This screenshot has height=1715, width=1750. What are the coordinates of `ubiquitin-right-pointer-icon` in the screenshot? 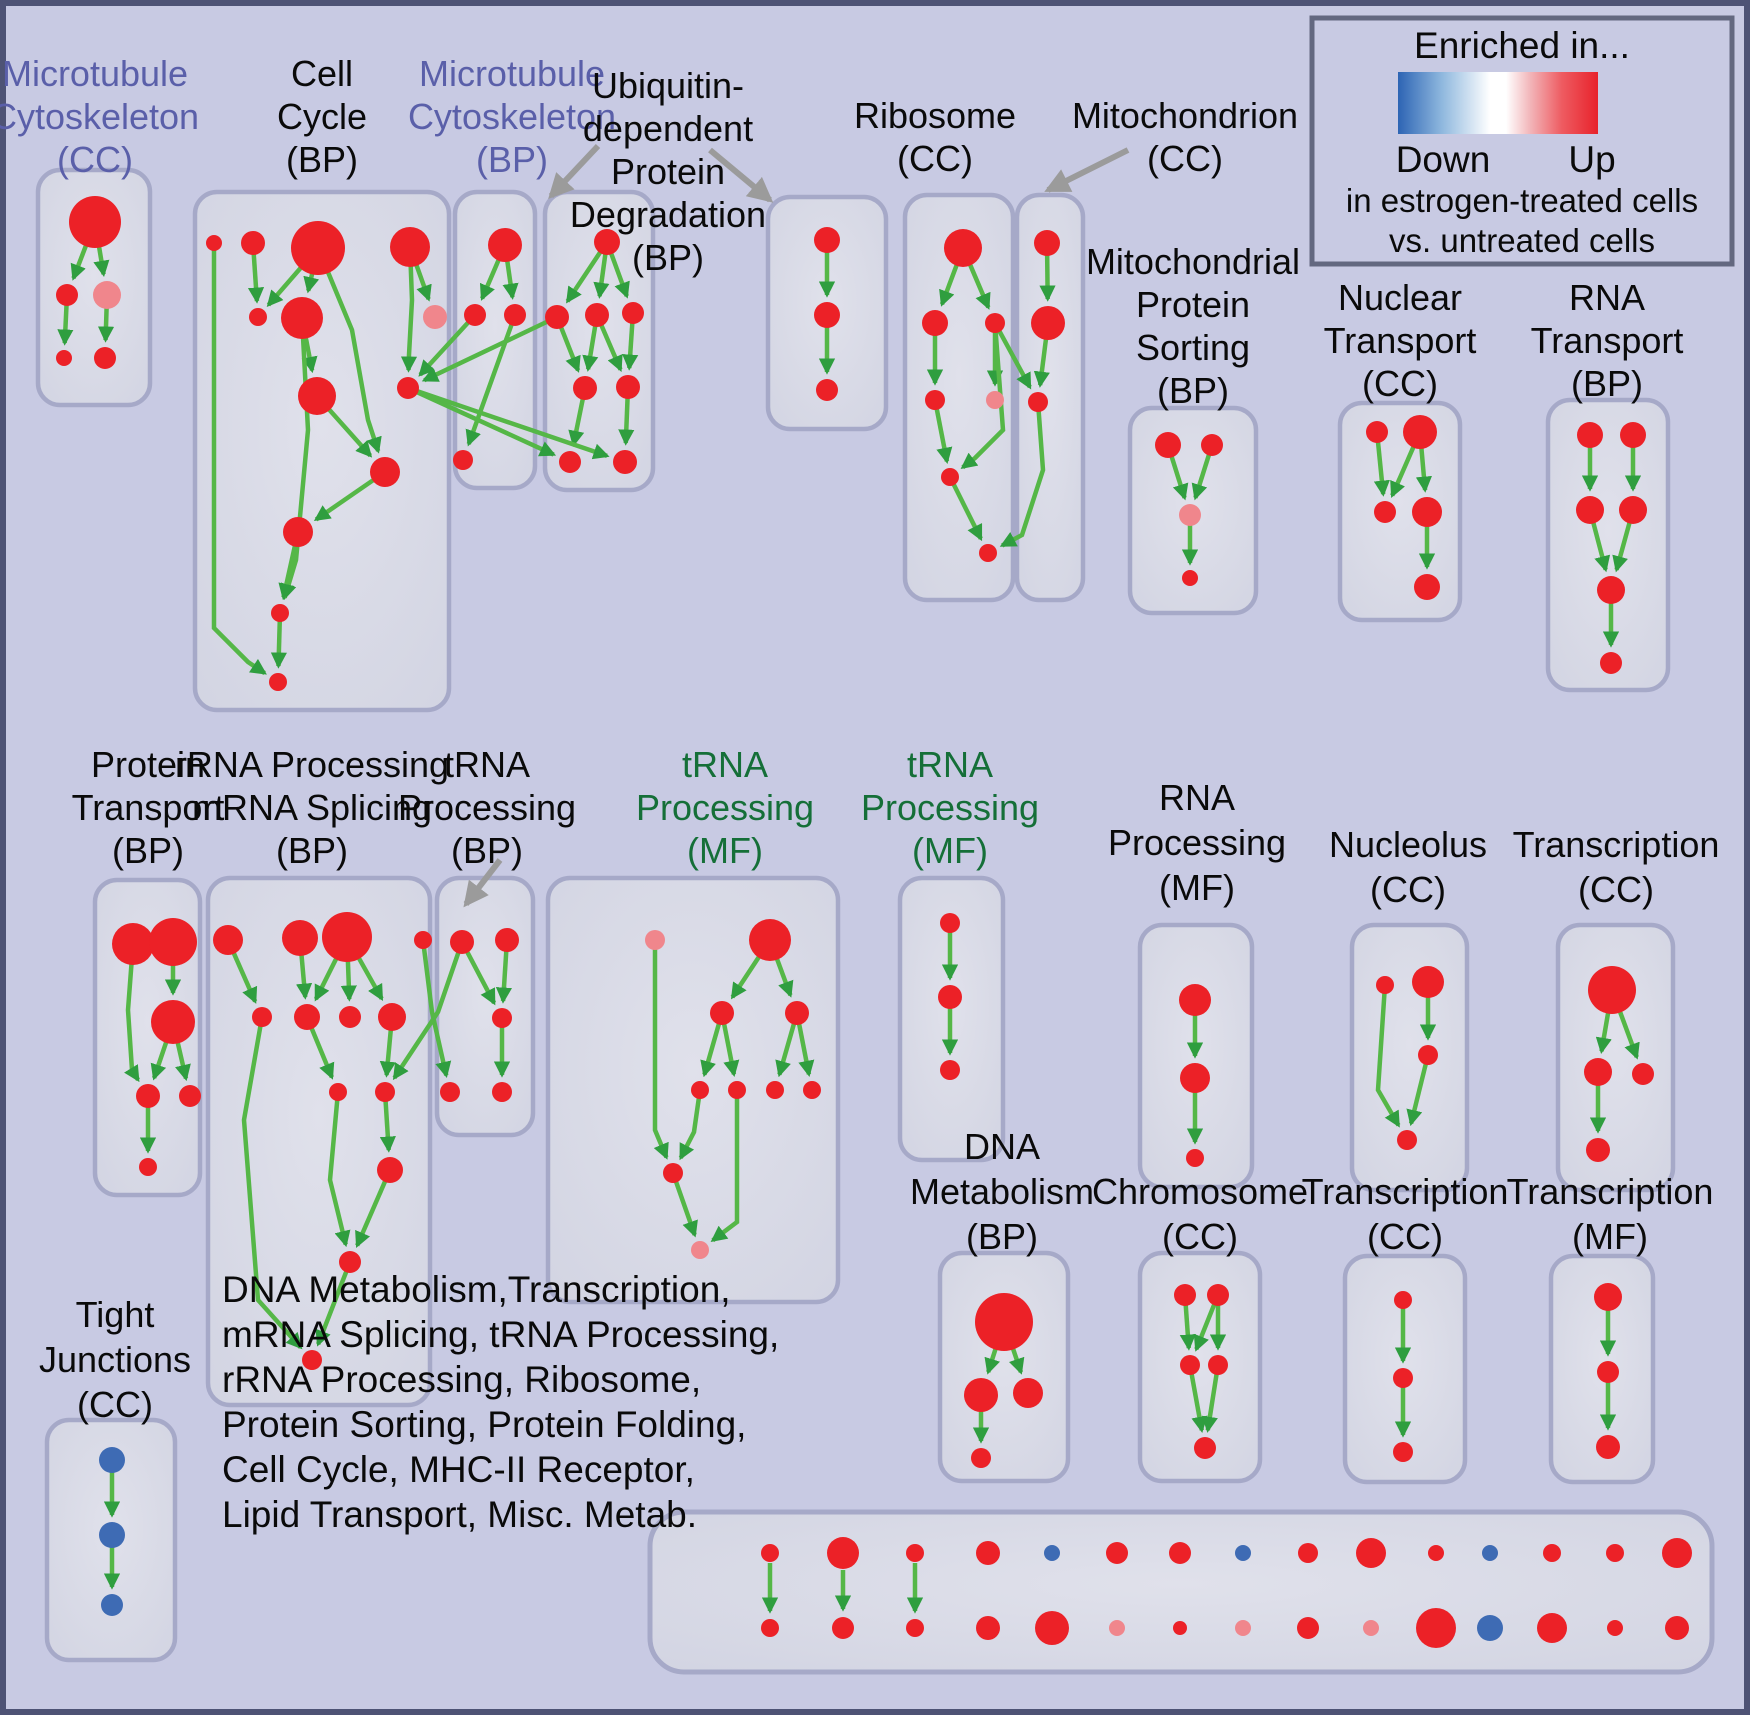 It's located at (741, 175).